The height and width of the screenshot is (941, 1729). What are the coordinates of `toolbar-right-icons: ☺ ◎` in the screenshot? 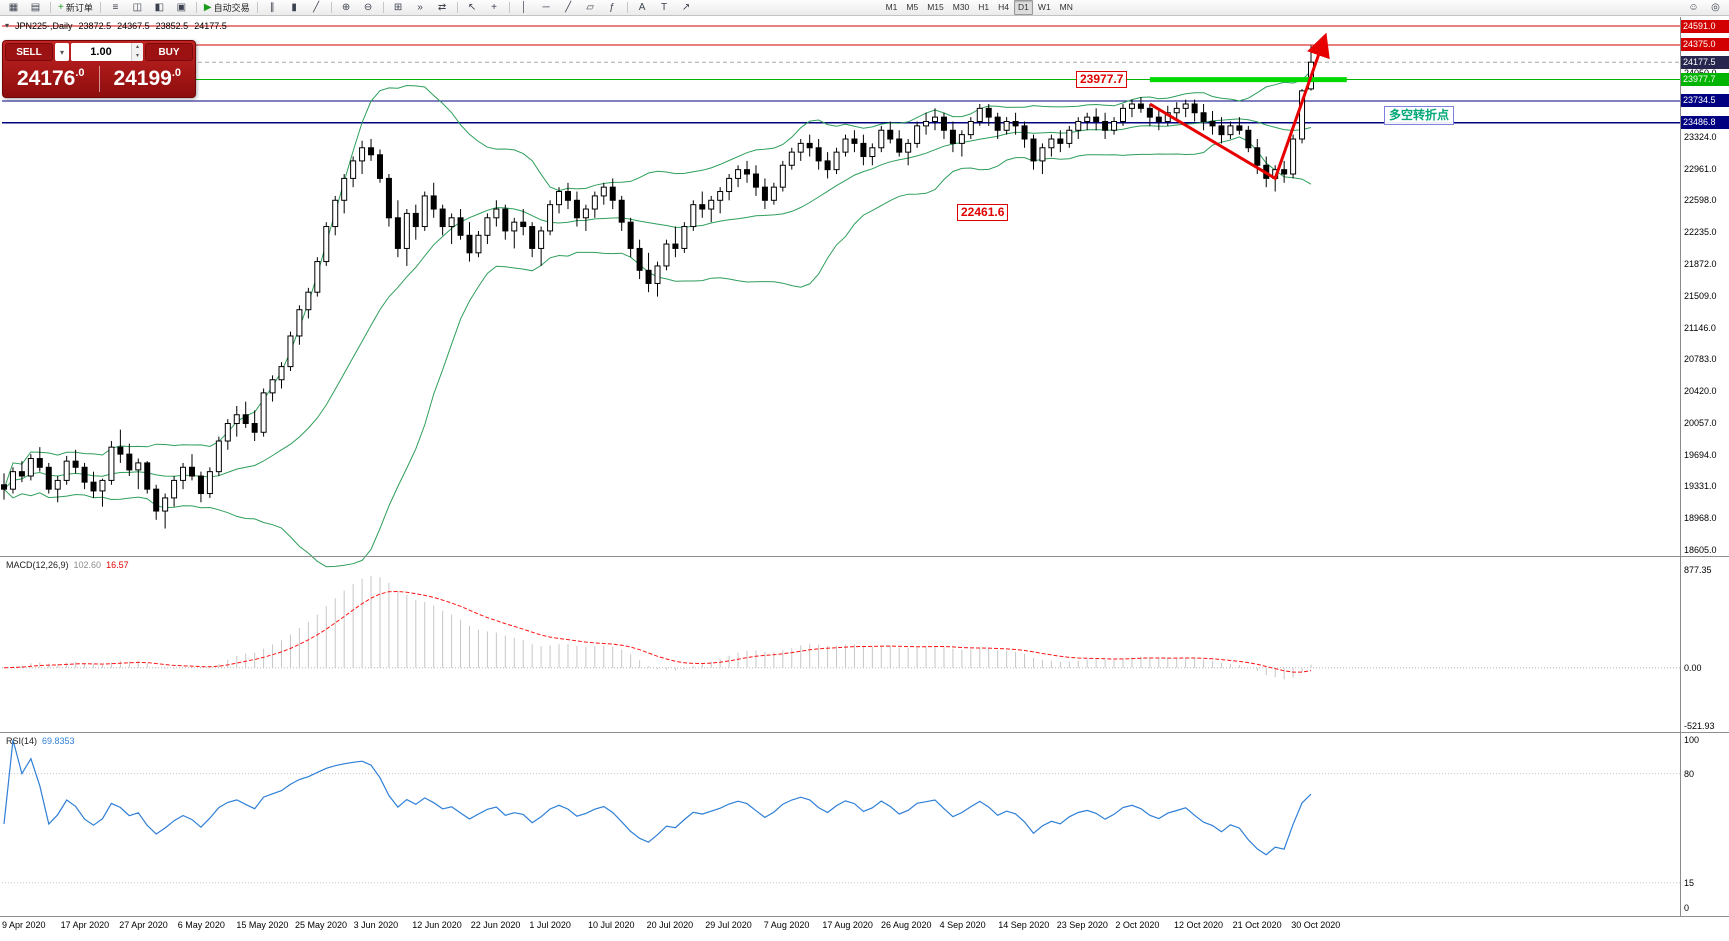 It's located at (1704, 8).